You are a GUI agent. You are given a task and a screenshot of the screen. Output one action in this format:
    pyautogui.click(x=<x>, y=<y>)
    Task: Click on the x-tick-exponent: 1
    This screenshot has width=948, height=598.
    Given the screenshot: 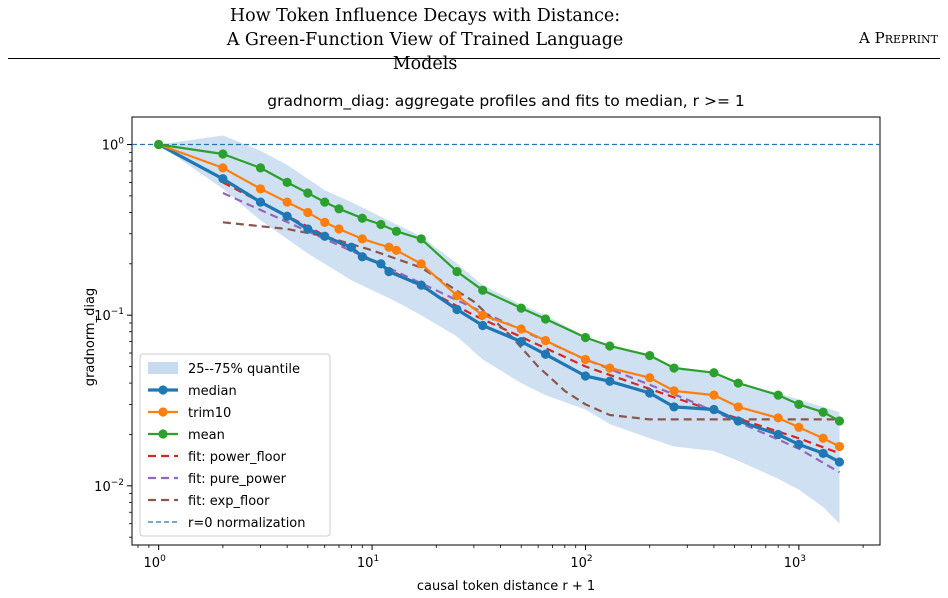 What is the action you would take?
    pyautogui.click(x=376, y=559)
    